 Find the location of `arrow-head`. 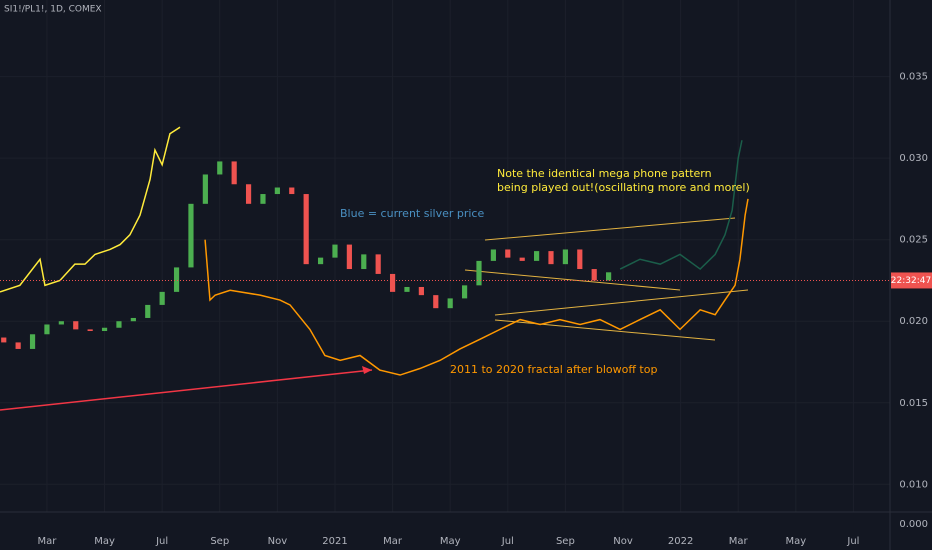

arrow-head is located at coordinates (367, 370).